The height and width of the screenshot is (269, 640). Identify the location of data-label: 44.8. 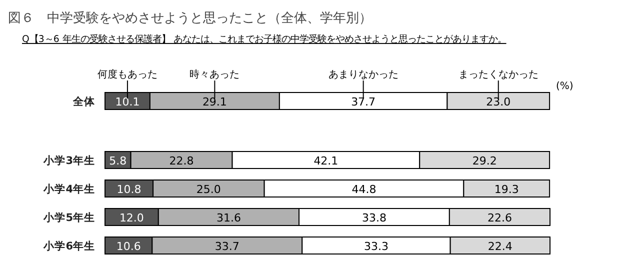
(364, 189).